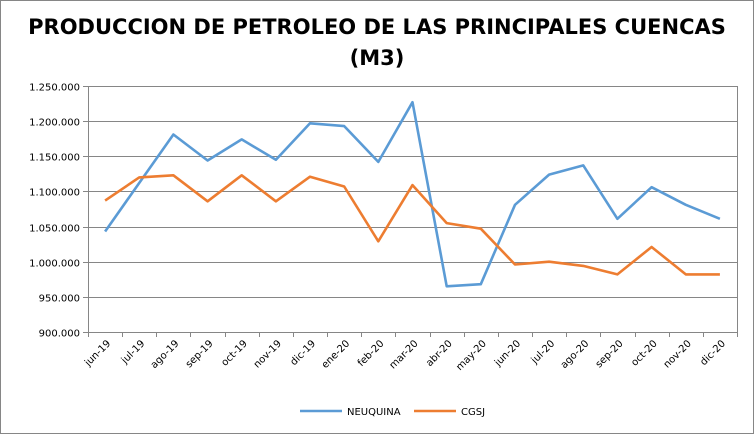 Image resolution: width=754 pixels, height=434 pixels. What do you see at coordinates (575, 354) in the screenshot?
I see `x-tick-label: ago-20` at bounding box center [575, 354].